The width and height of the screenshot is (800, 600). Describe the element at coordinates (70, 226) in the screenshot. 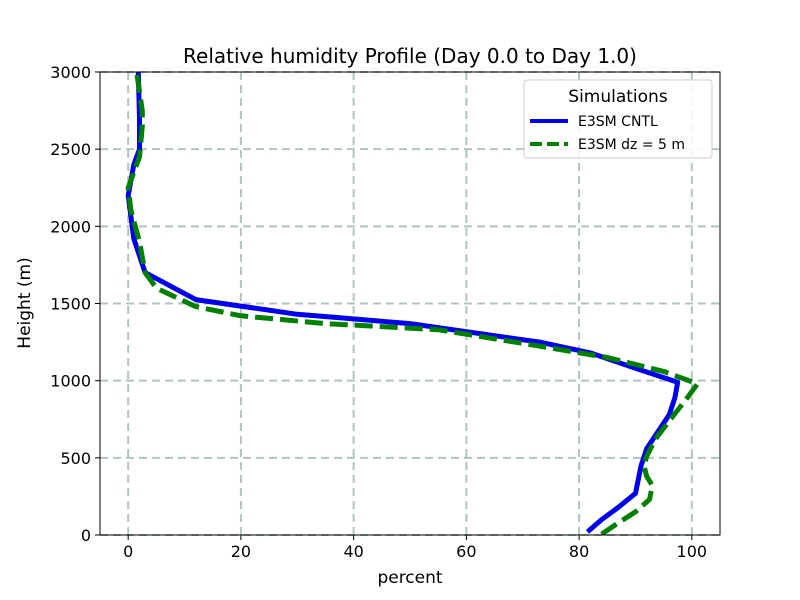

I see `y-tick-label: 2000` at that location.